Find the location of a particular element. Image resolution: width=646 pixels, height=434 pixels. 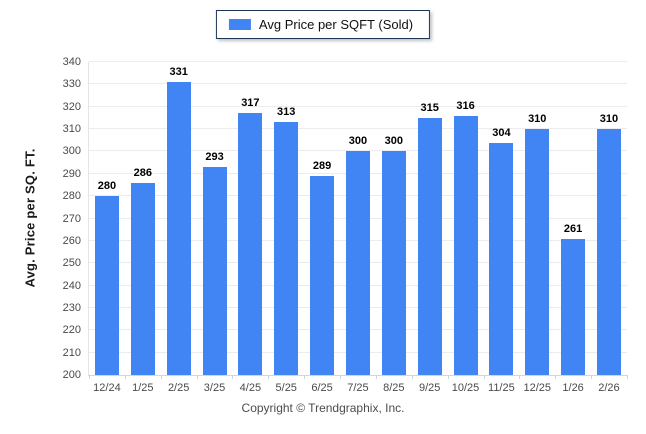

bar-value-label: 261 is located at coordinates (573, 228).